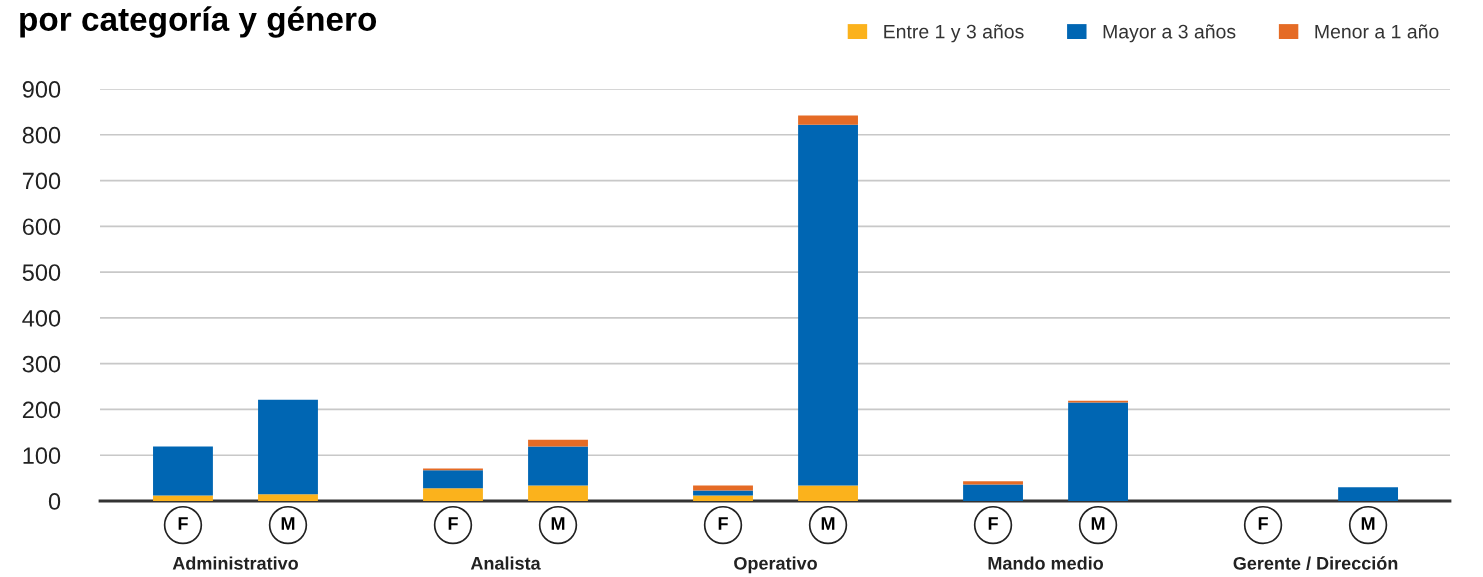 The height and width of the screenshot is (577, 1483). Describe the element at coordinates (1315, 563) in the screenshot. I see `text: Gerente / Dirección` at that location.